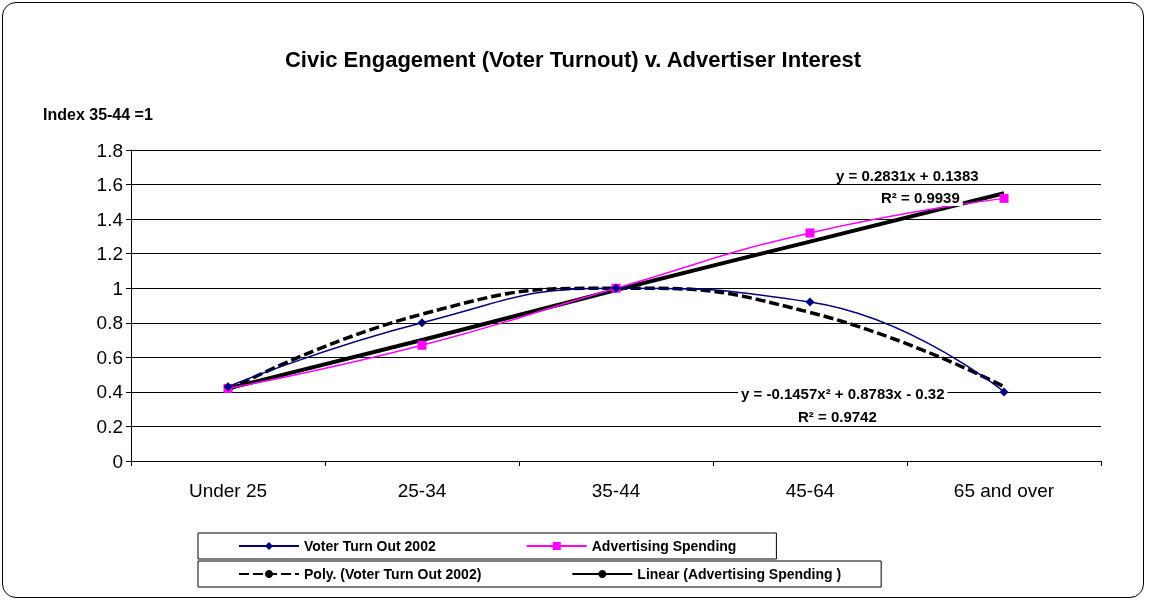 This screenshot has width=1150, height=601. Describe the element at coordinates (109, 357) in the screenshot. I see `y-tick-label: 0.6` at that location.